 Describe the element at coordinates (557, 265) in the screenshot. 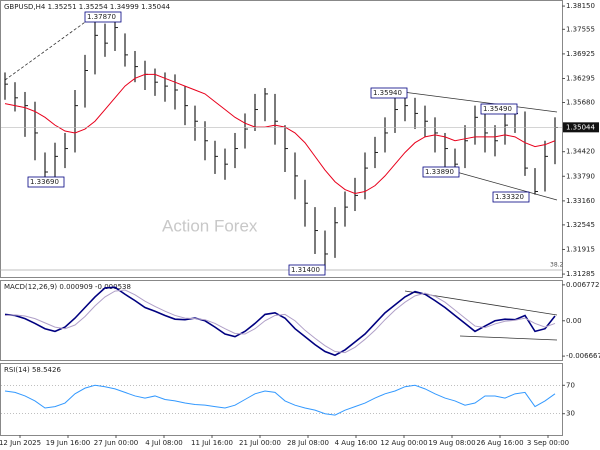

I see `fib-label: 38.2` at that location.